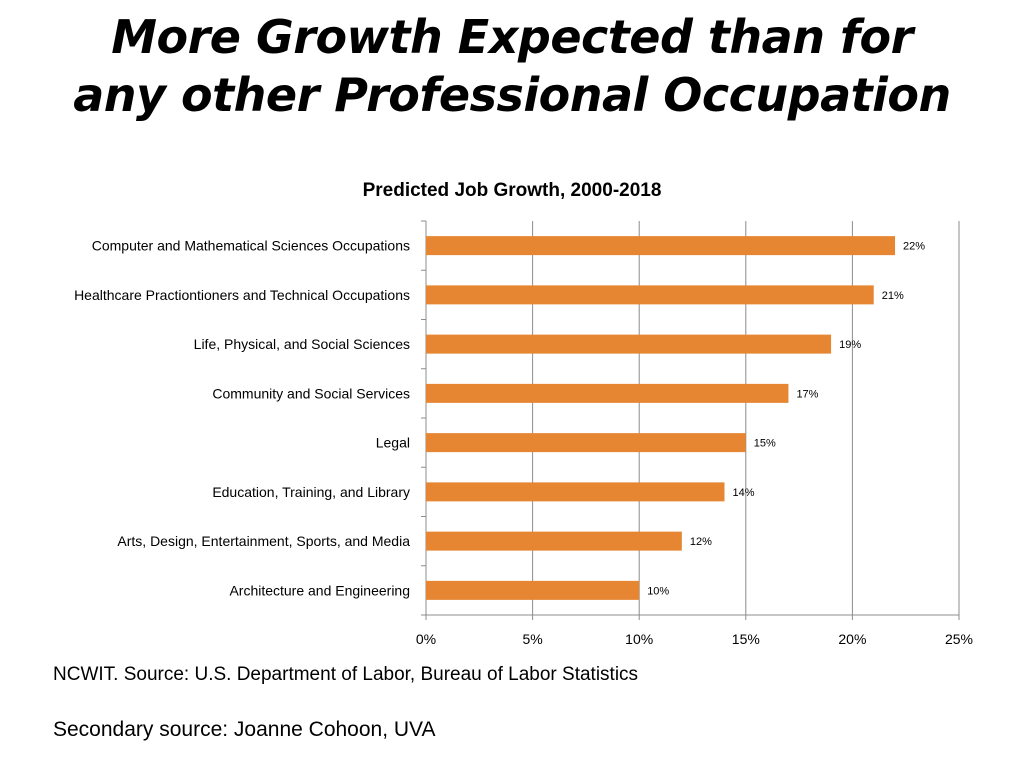 This screenshot has width=1024, height=768. I want to click on x-tick-label: 10%, so click(639, 639).